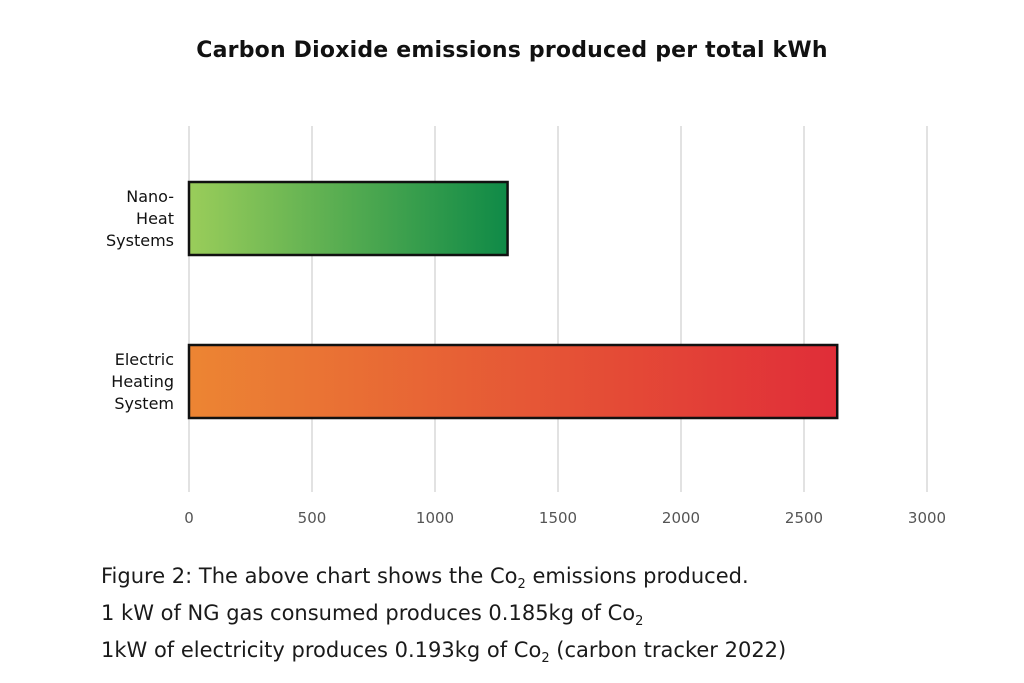 This screenshot has height=683, width=1024. I want to click on bar-electric-heating, so click(513, 381).